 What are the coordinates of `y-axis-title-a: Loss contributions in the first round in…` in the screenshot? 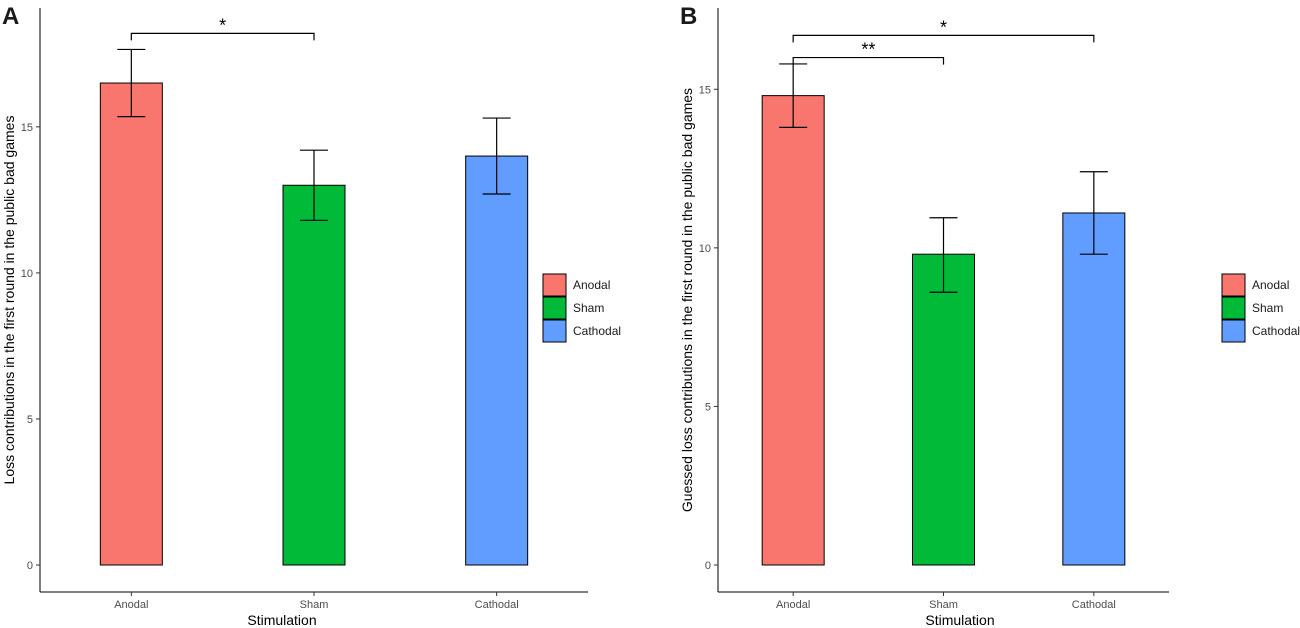 It's located at (9, 300).